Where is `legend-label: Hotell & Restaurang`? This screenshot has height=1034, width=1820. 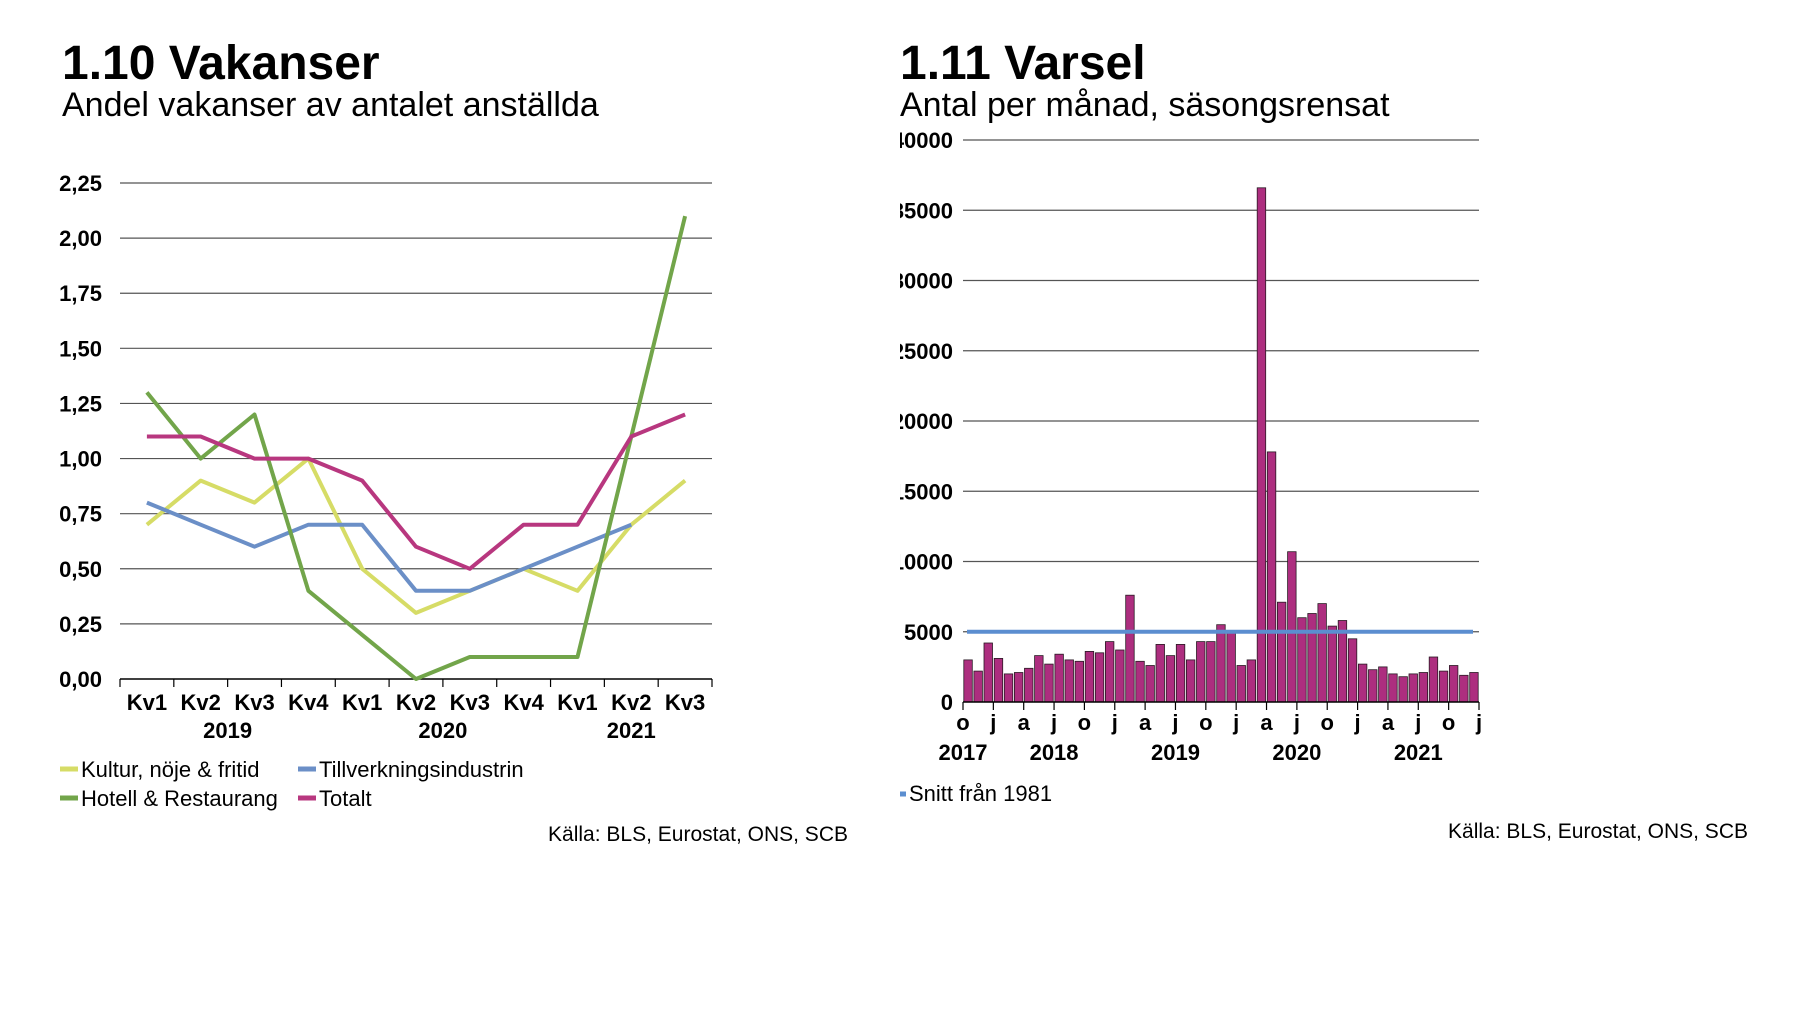 legend-label: Hotell & Restaurang is located at coordinates (179, 798).